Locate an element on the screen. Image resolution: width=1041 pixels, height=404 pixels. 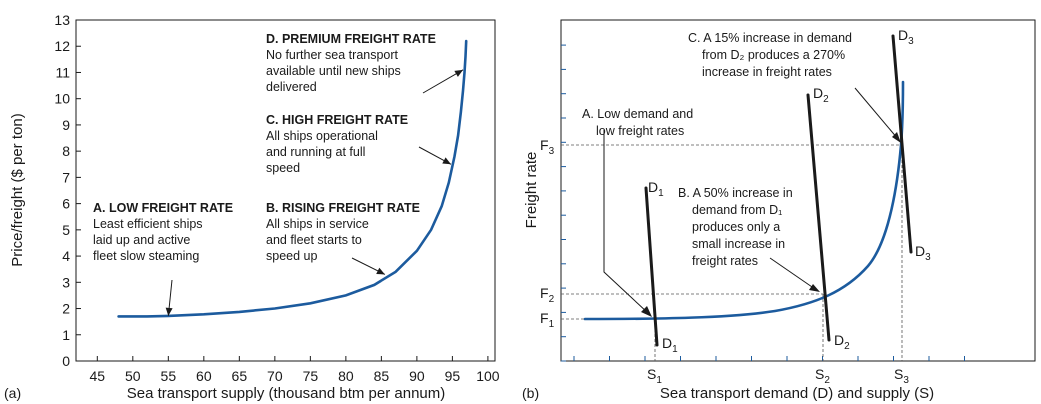
arrowhead-c is located at coordinates (896, 137).